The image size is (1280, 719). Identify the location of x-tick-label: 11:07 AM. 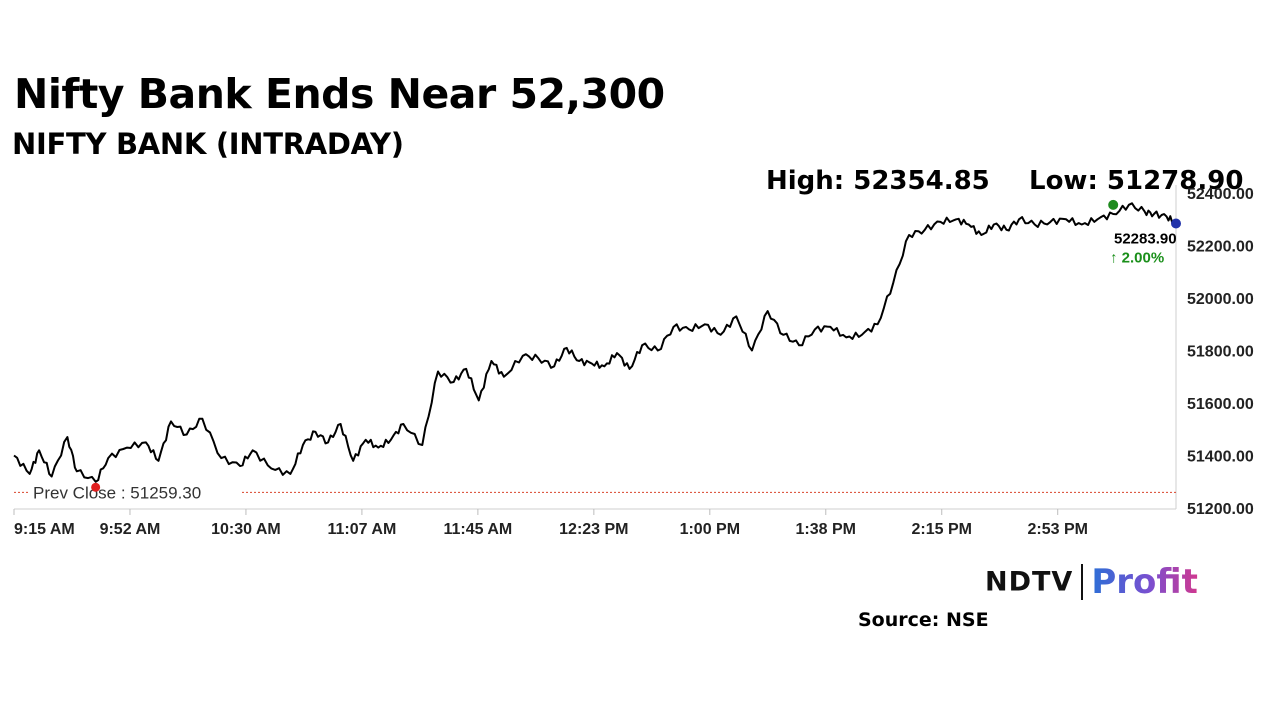
(362, 529).